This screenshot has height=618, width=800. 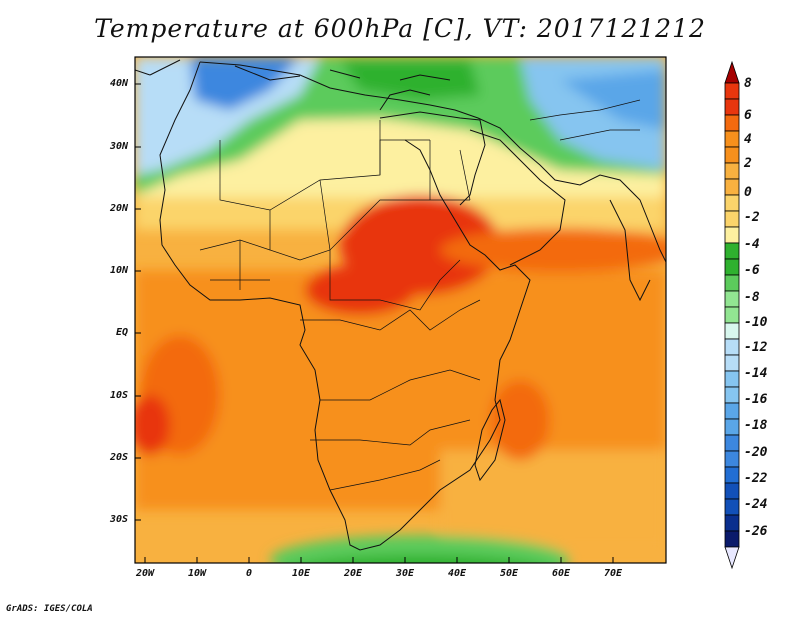 What do you see at coordinates (121, 332) in the screenshot?
I see `lat-label-eq: EQ` at bounding box center [121, 332].